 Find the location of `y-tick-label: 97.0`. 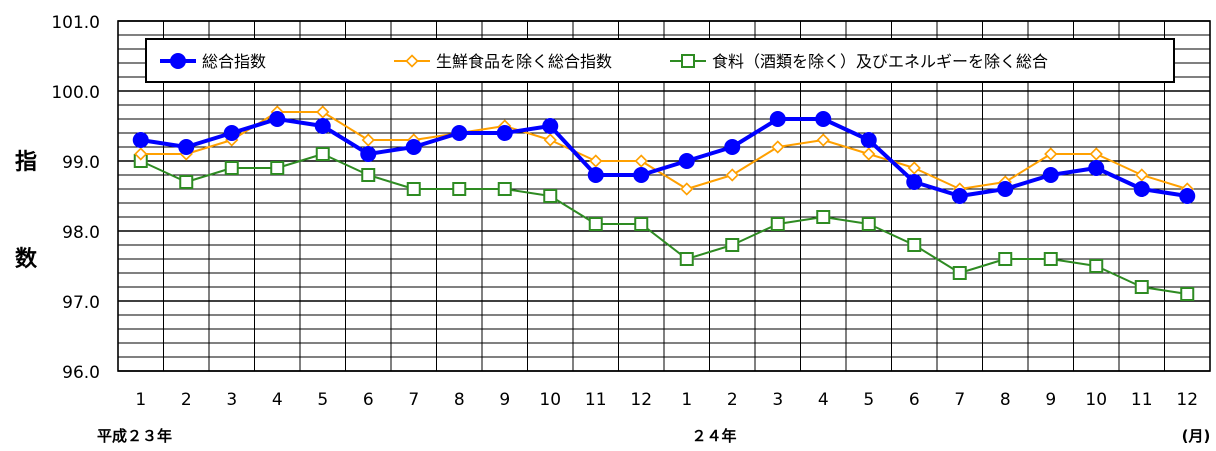

y-tick-label: 97.0 is located at coordinates (81, 303).